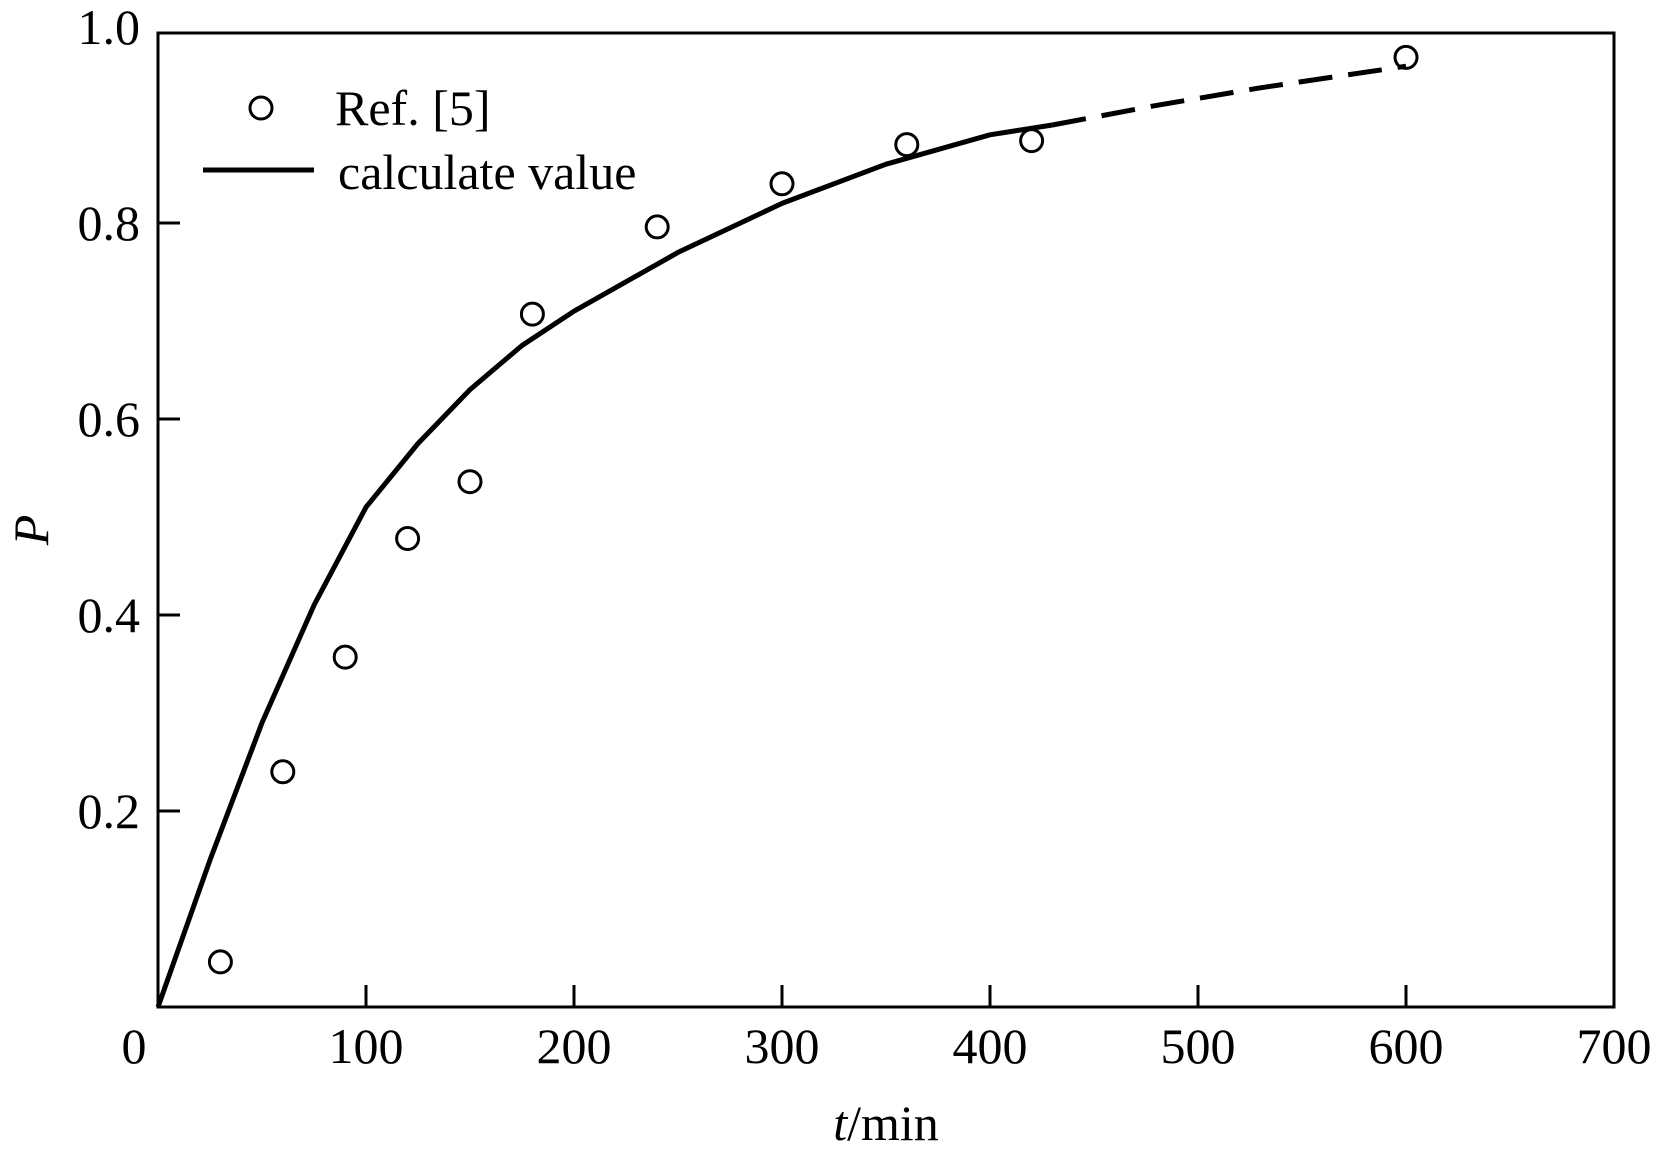 The width and height of the screenshot is (1669, 1162). I want to click on x-tick-label: 300, so click(782, 1046).